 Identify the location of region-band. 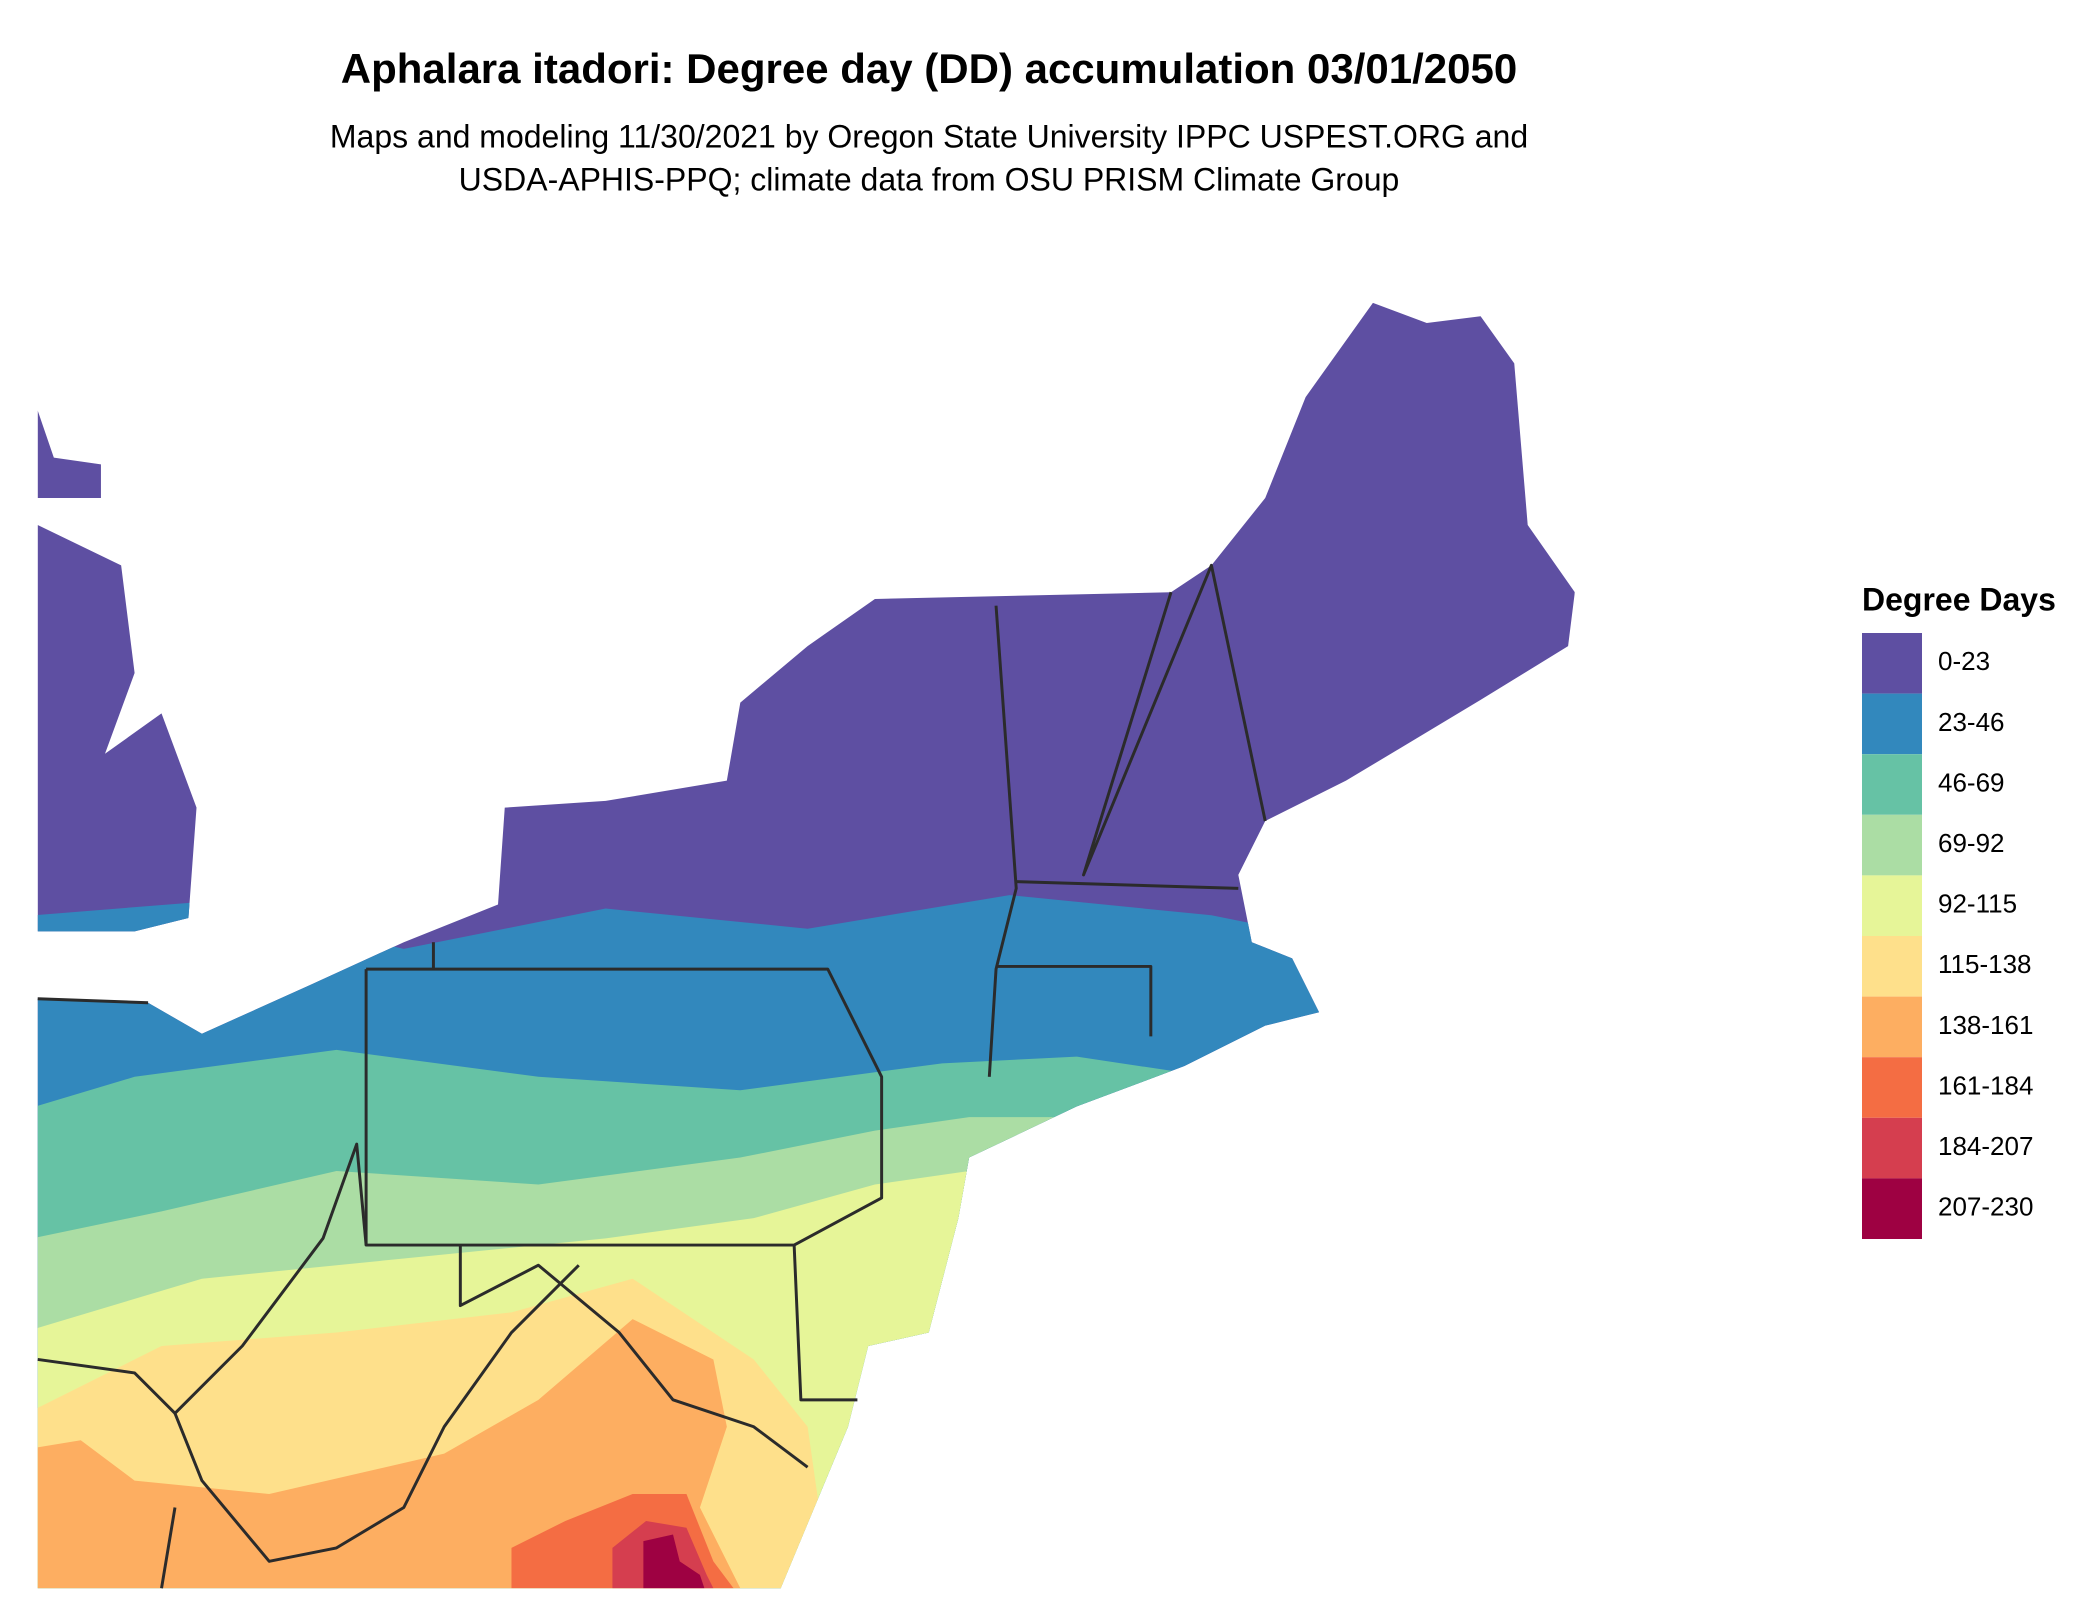
(678, 1561).